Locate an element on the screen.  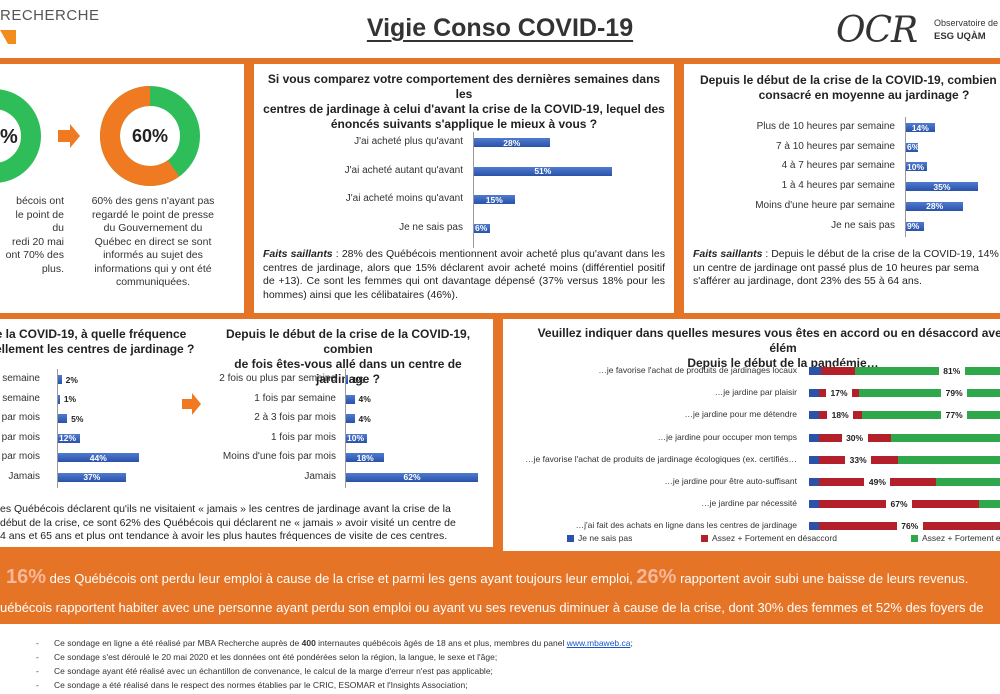
legend-label-desaccord: Assez + Fortement en désaccord is located at coordinates (774, 538).